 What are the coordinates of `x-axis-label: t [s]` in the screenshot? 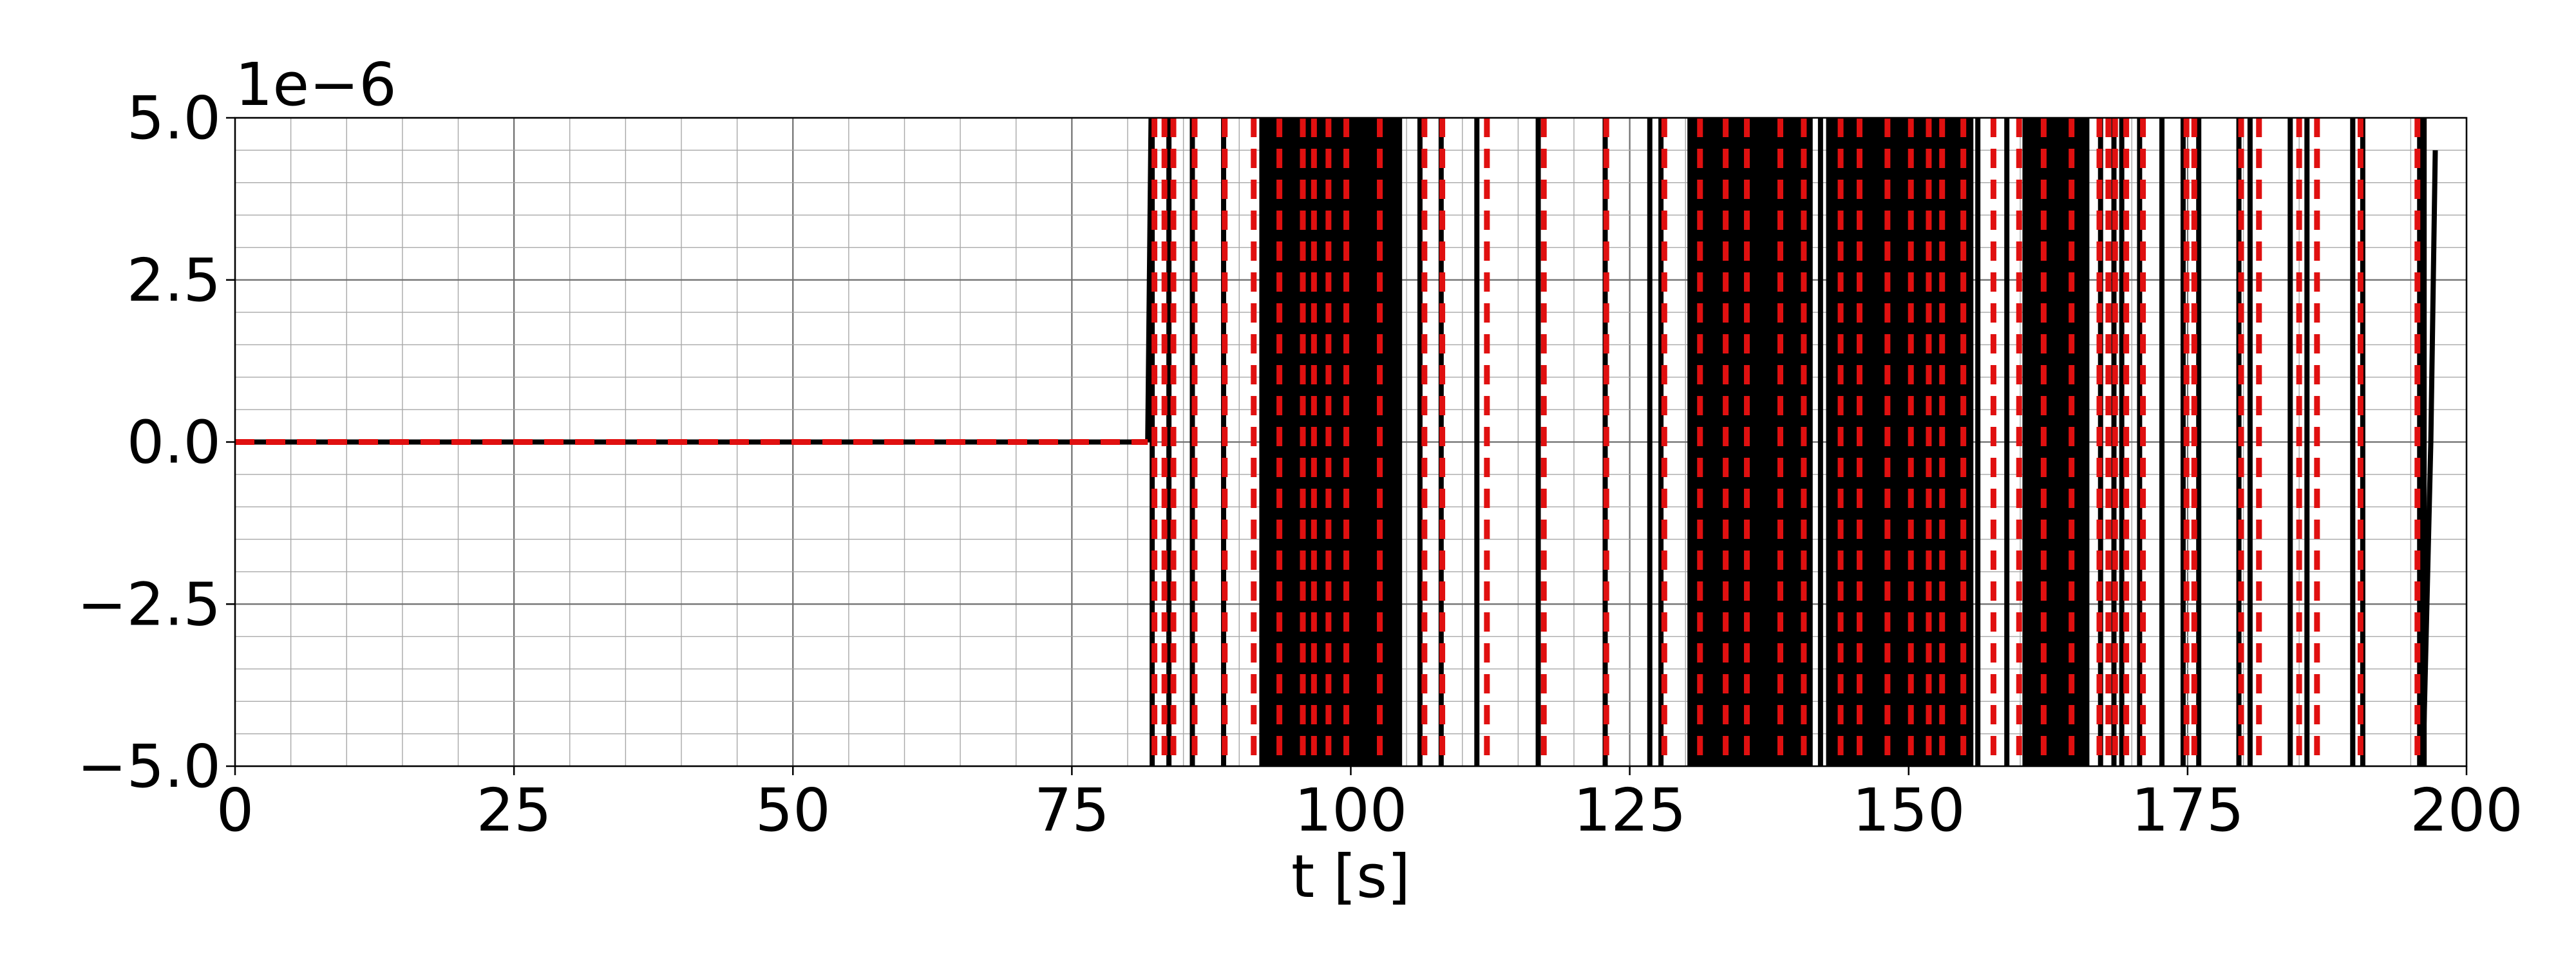 It's located at (1351, 876).